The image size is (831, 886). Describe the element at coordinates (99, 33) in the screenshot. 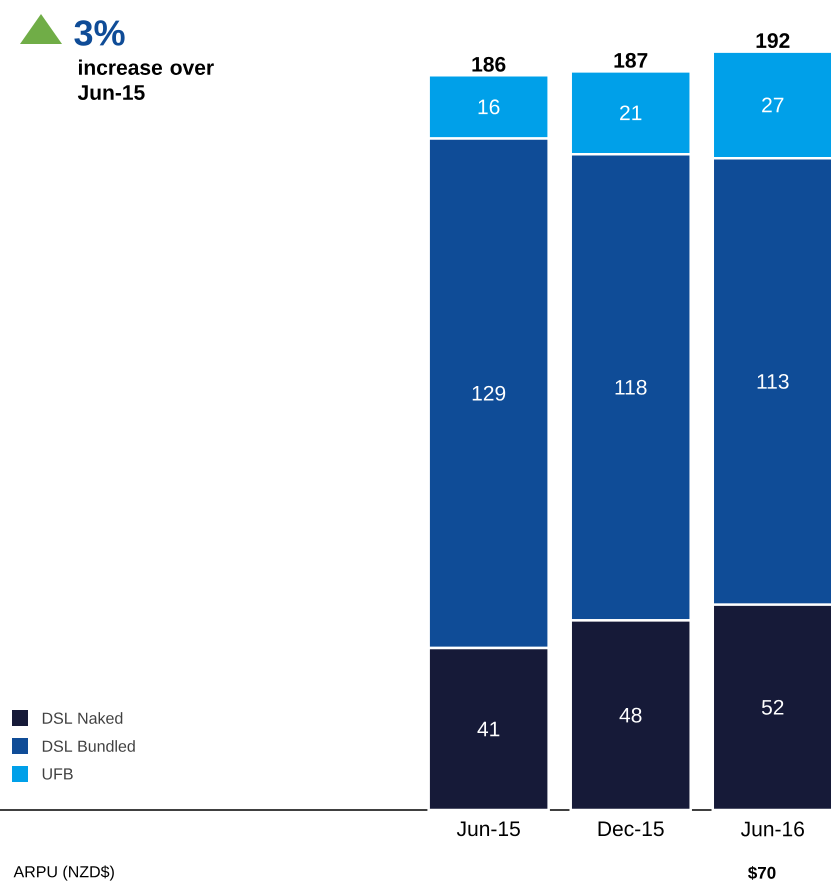

I see `text: 3%` at that location.